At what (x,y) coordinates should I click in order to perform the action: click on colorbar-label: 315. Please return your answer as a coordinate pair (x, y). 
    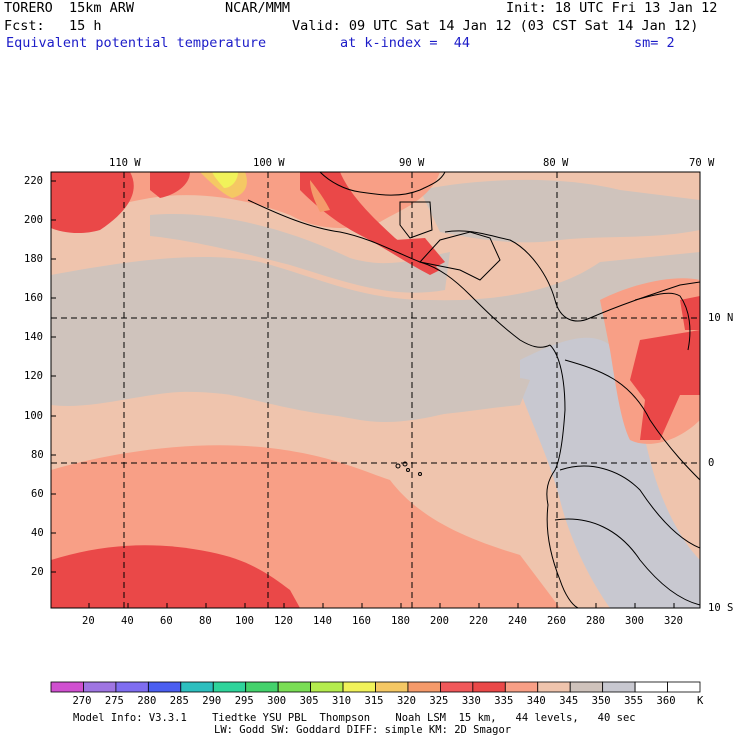
    Looking at the image, I should click on (374, 701).